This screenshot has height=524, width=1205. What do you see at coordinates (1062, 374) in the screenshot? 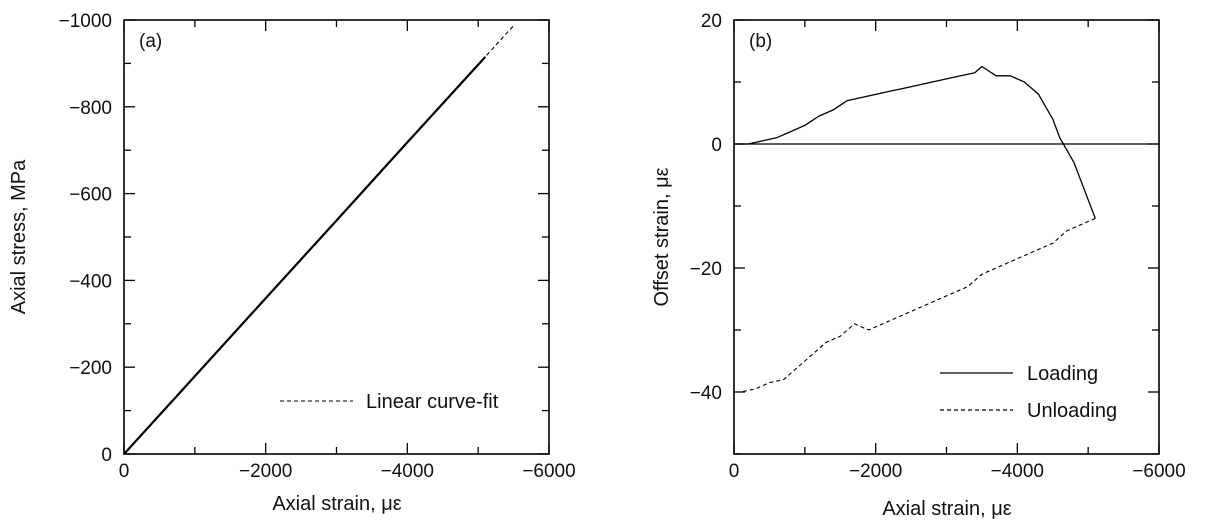
I see `legend-label-loading: Loading` at bounding box center [1062, 374].